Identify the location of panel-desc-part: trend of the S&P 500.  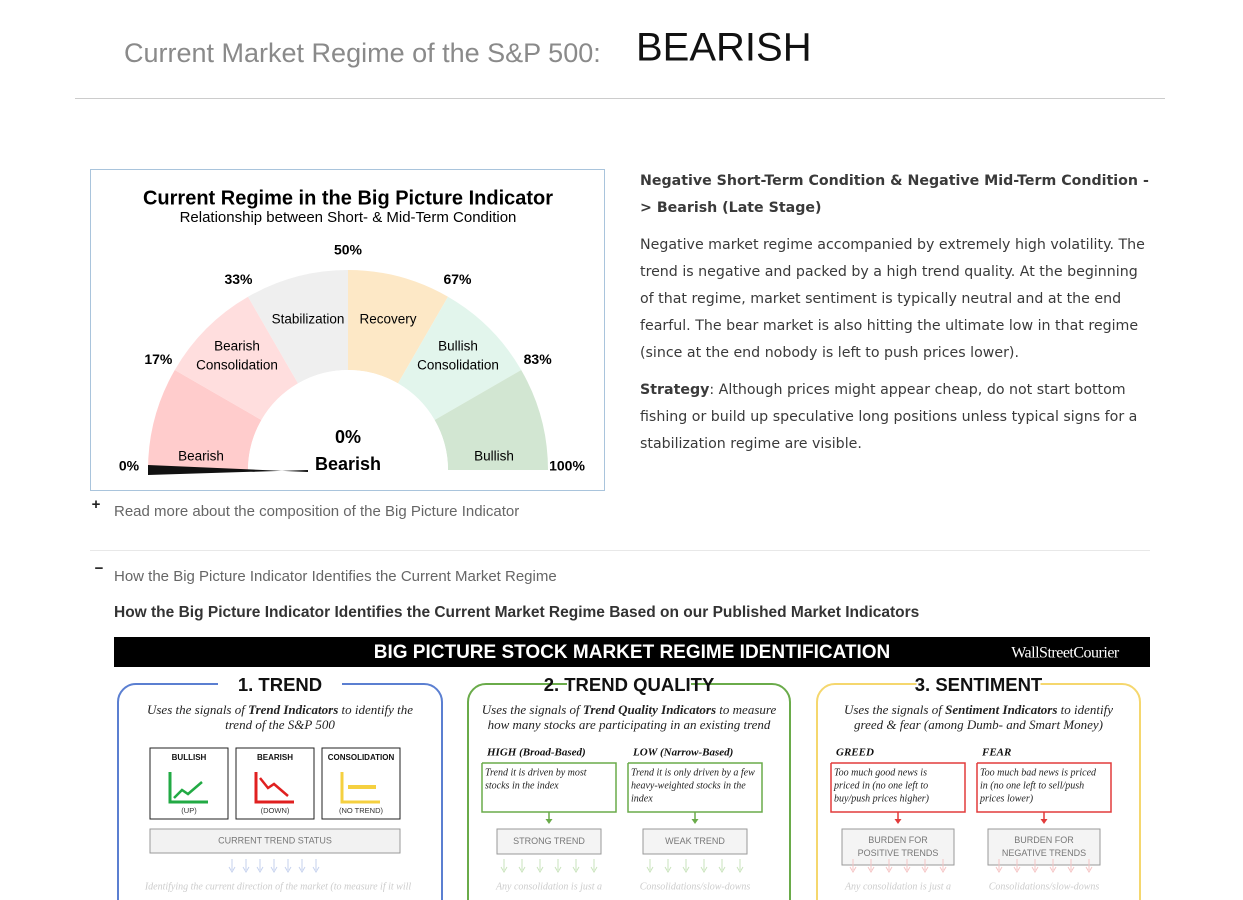
(280, 724).